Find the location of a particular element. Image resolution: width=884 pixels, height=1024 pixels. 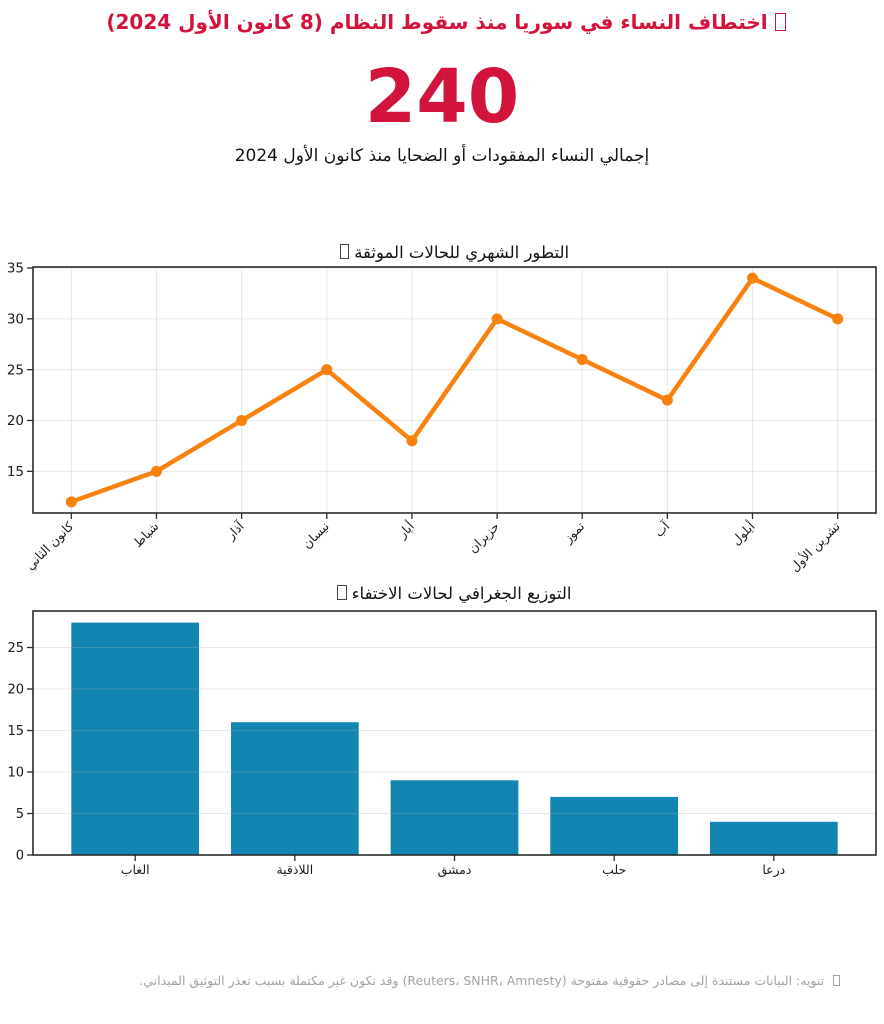

svg-text: أيلول is located at coordinates (743, 533).